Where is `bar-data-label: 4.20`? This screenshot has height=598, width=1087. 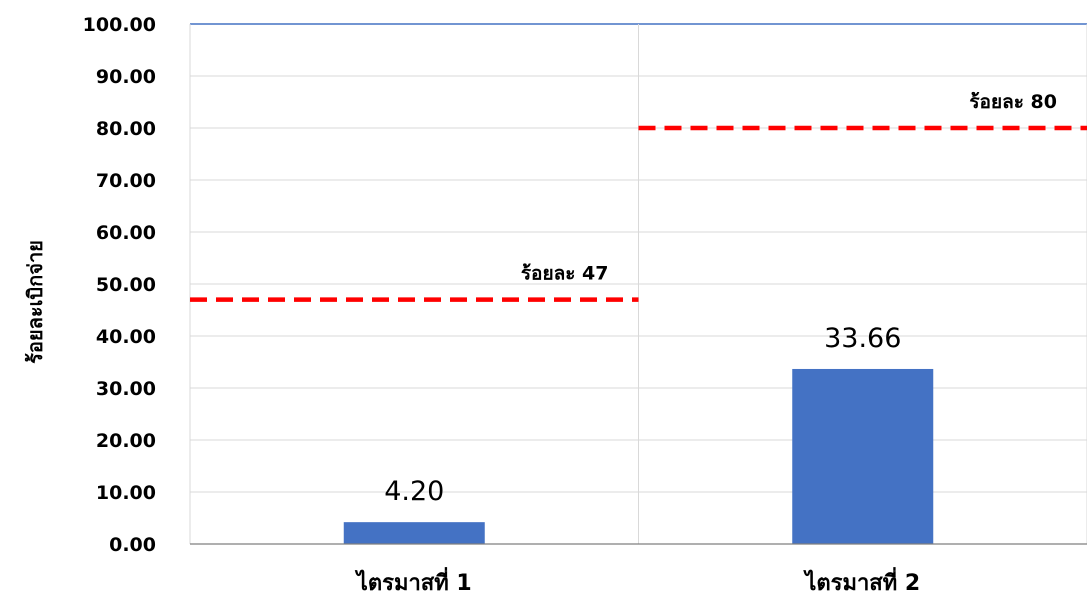 bar-data-label: 4.20 is located at coordinates (414, 491).